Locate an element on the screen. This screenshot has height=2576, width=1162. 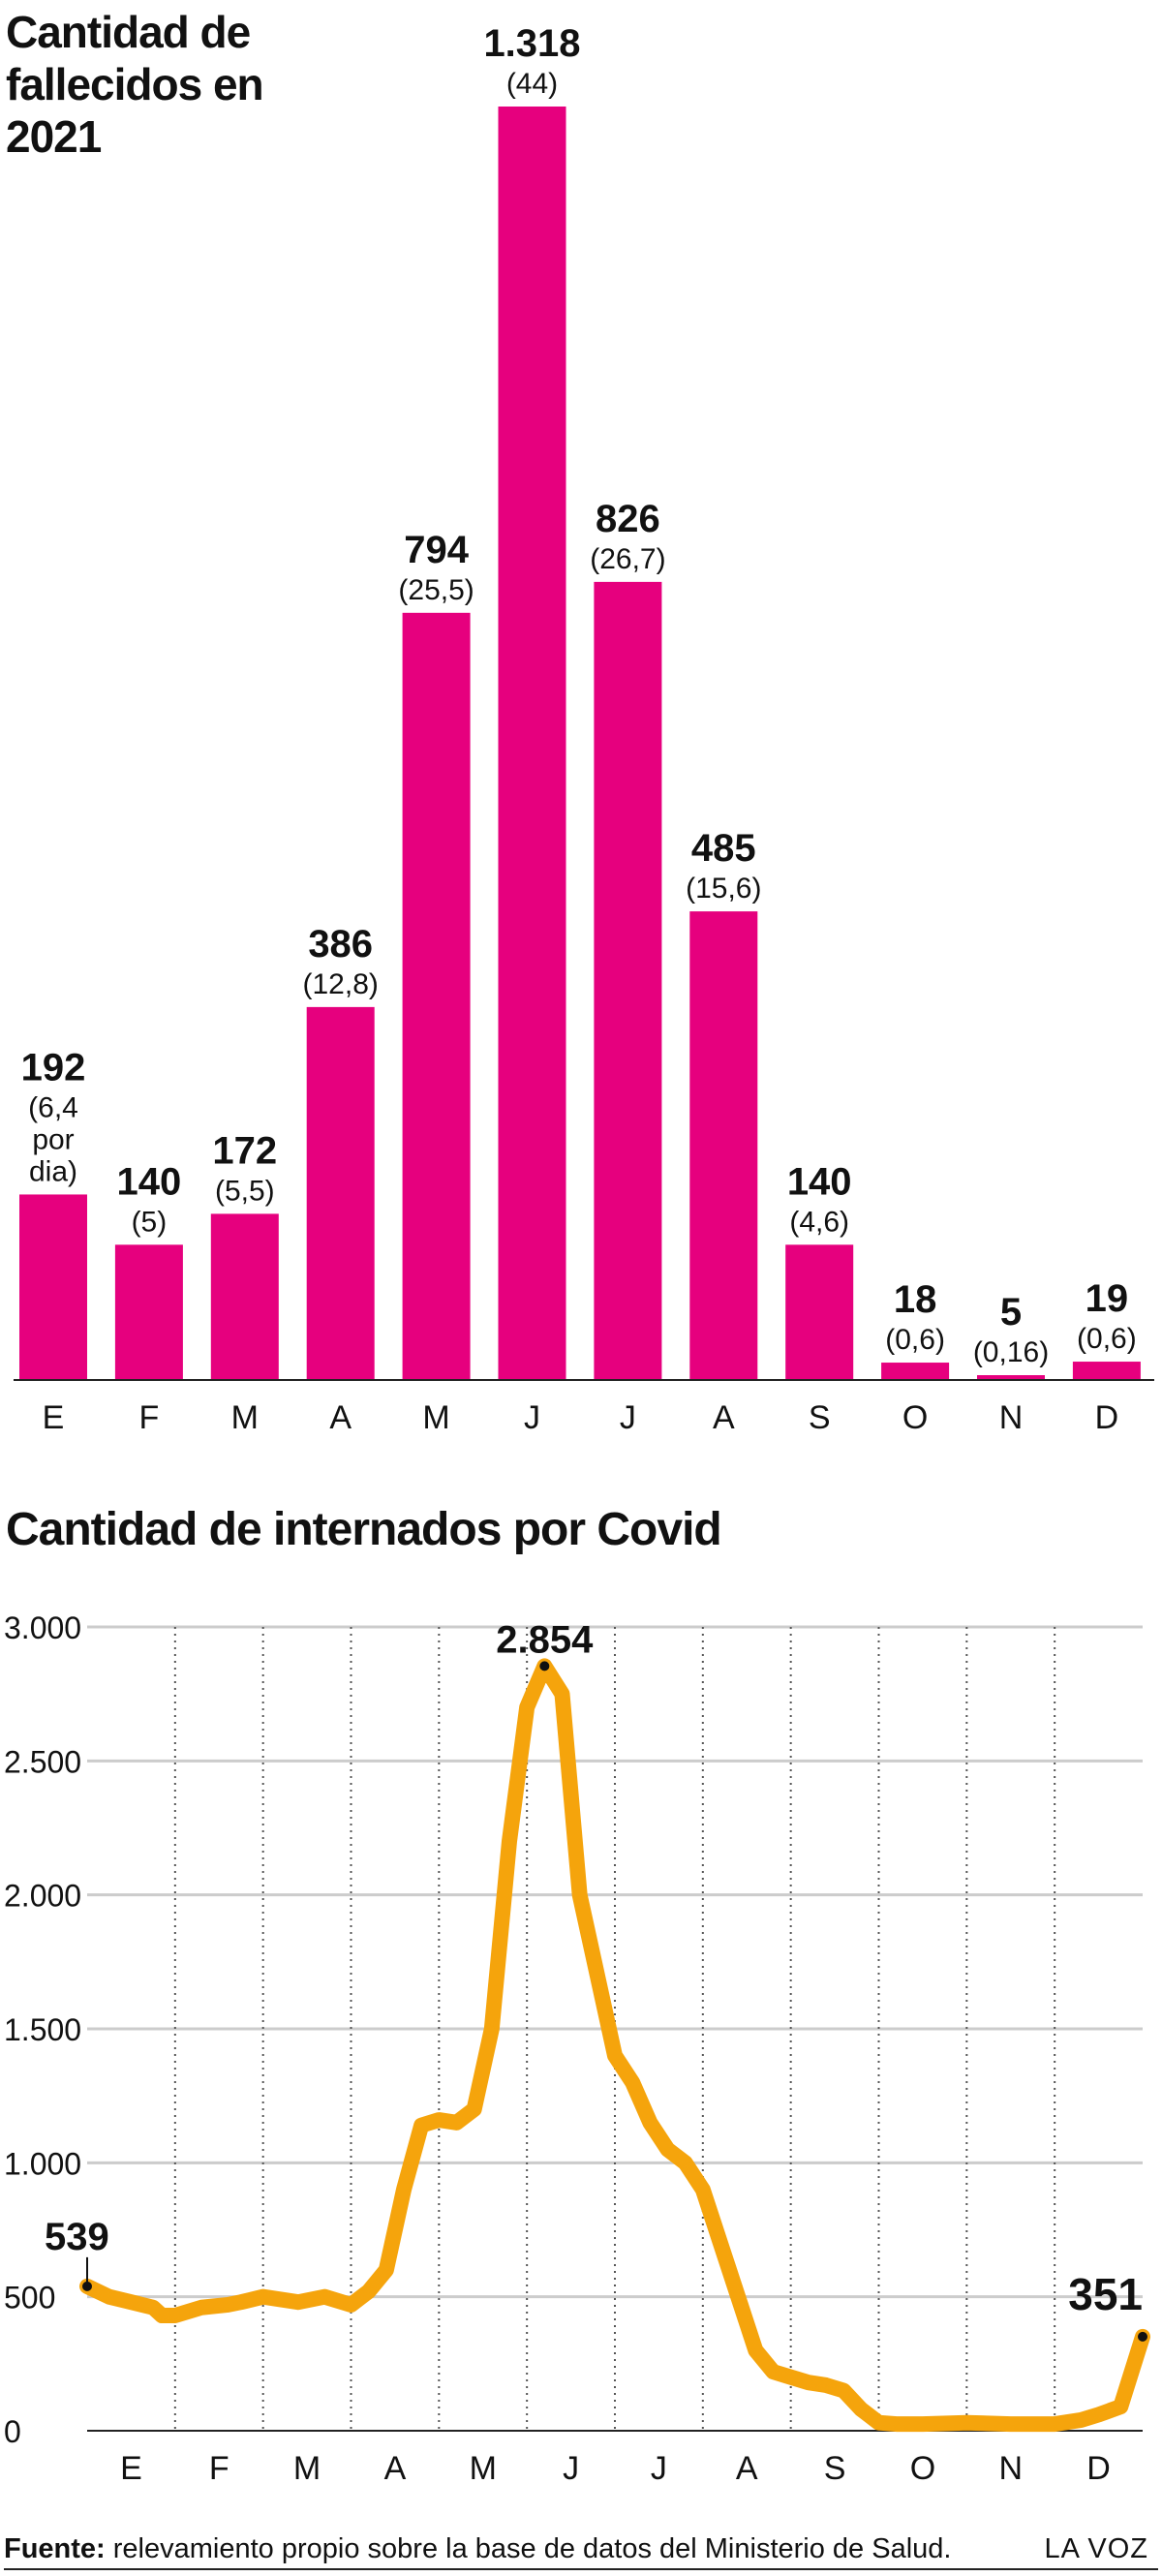
bar-daily-label: (26,7) is located at coordinates (628, 559).